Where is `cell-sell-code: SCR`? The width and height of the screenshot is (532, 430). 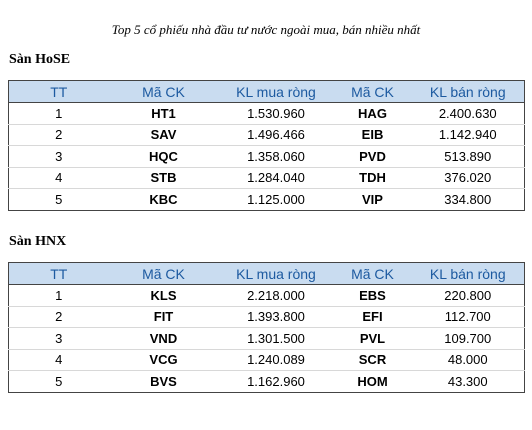
cell-sell-code: SCR is located at coordinates (372, 359).